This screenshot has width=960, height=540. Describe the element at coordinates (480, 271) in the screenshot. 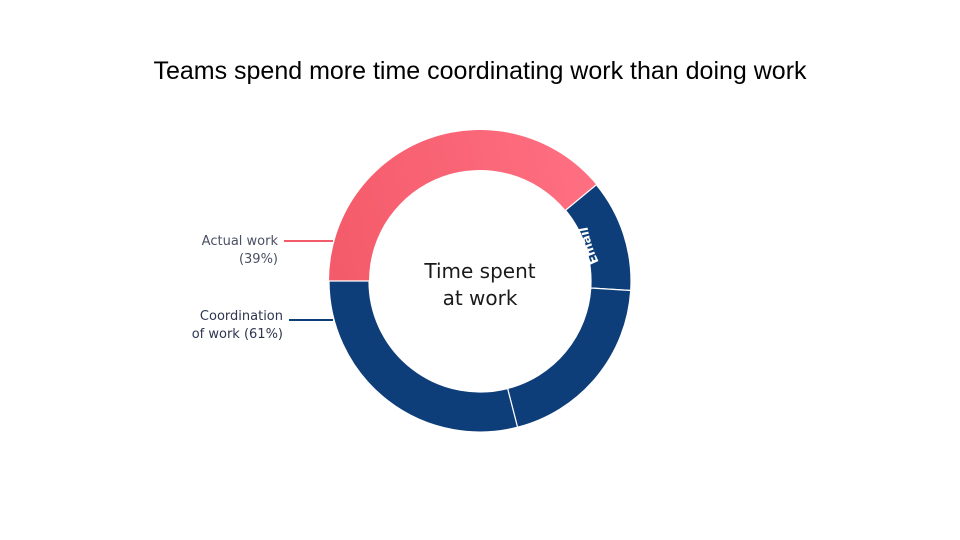

I see `center-label-line-1: Time spent` at that location.